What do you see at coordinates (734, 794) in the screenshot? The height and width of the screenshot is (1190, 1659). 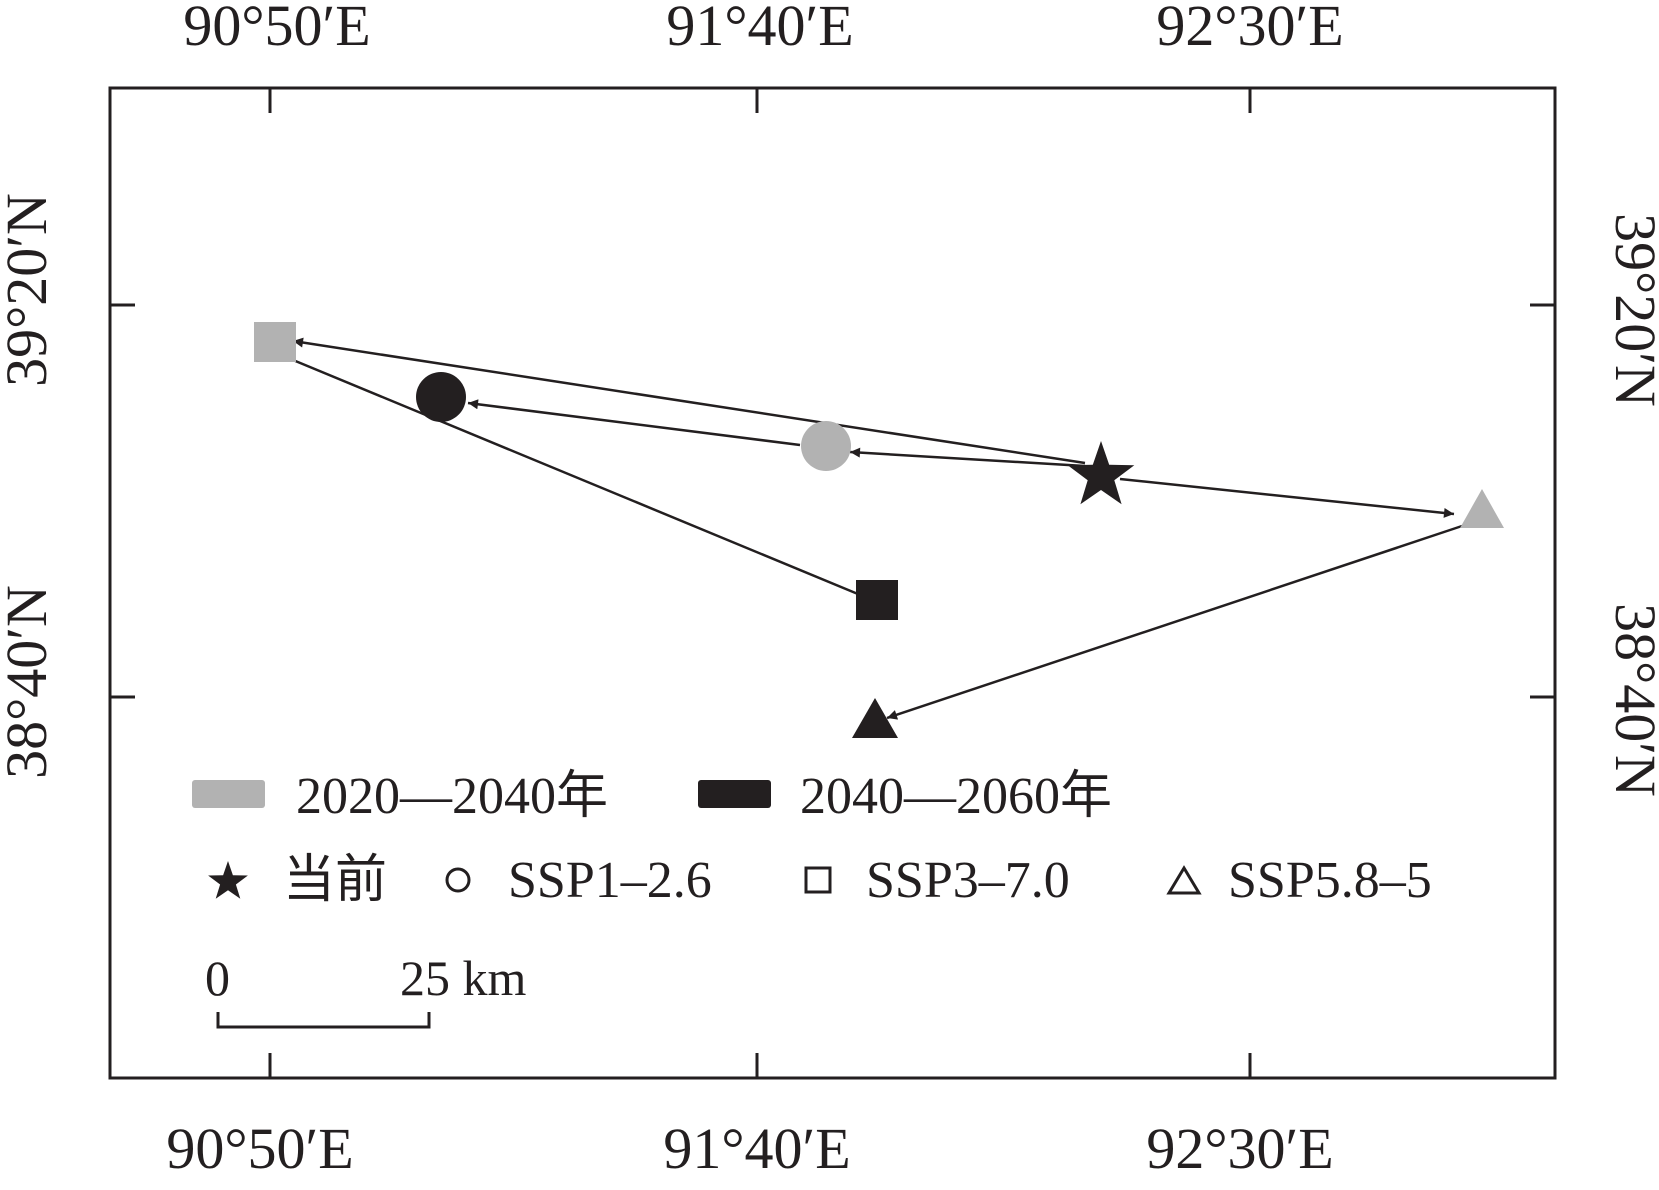 I see `legend-period-2040-2060-swatch` at bounding box center [734, 794].